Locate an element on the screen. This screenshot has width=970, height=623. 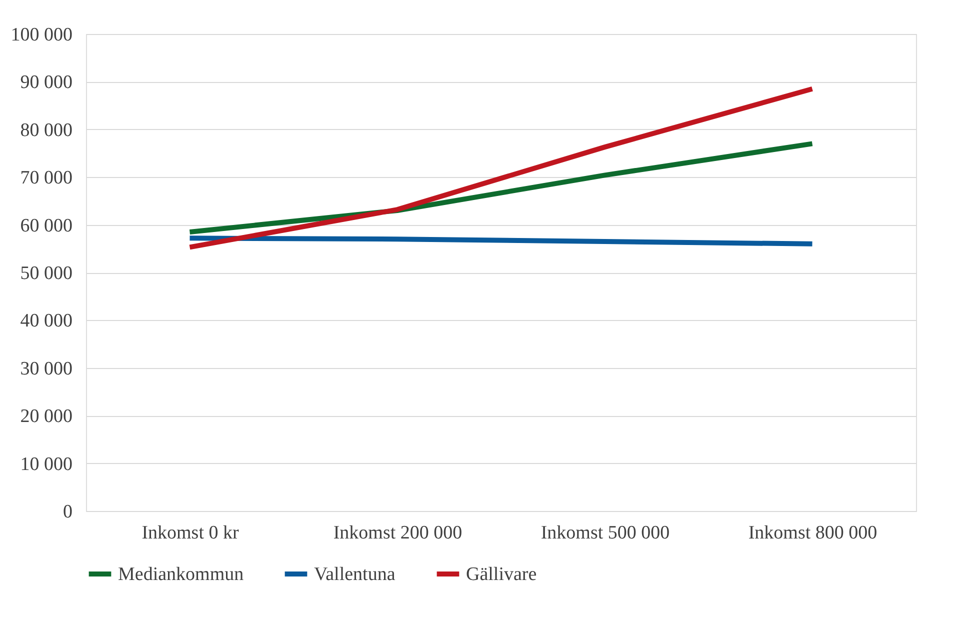
x-tick-label: Inkomst 500 000 is located at coordinates (605, 533).